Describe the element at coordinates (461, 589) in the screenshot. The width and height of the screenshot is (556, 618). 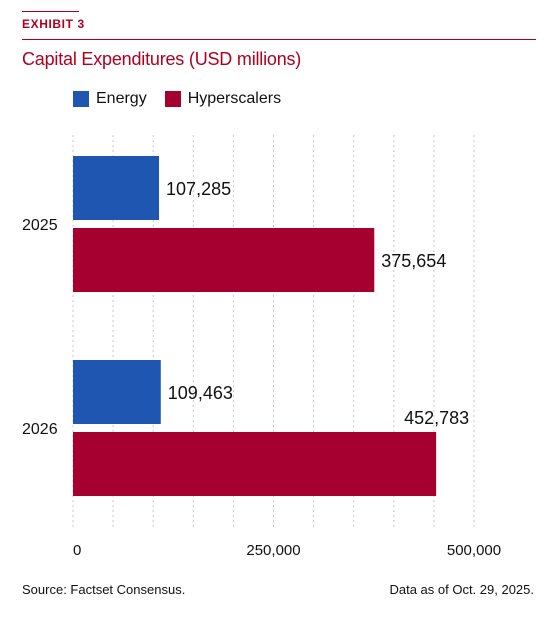
I see `data-date-note: Data as of Oct. 29, 2025.` at that location.